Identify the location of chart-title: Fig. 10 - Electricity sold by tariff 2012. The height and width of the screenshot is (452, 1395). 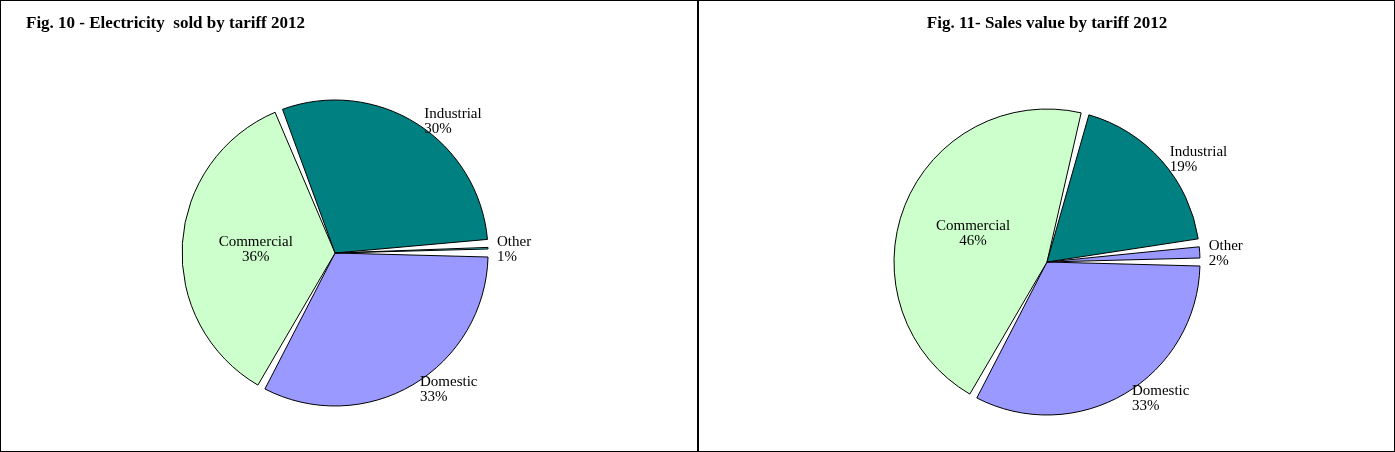
(166, 22).